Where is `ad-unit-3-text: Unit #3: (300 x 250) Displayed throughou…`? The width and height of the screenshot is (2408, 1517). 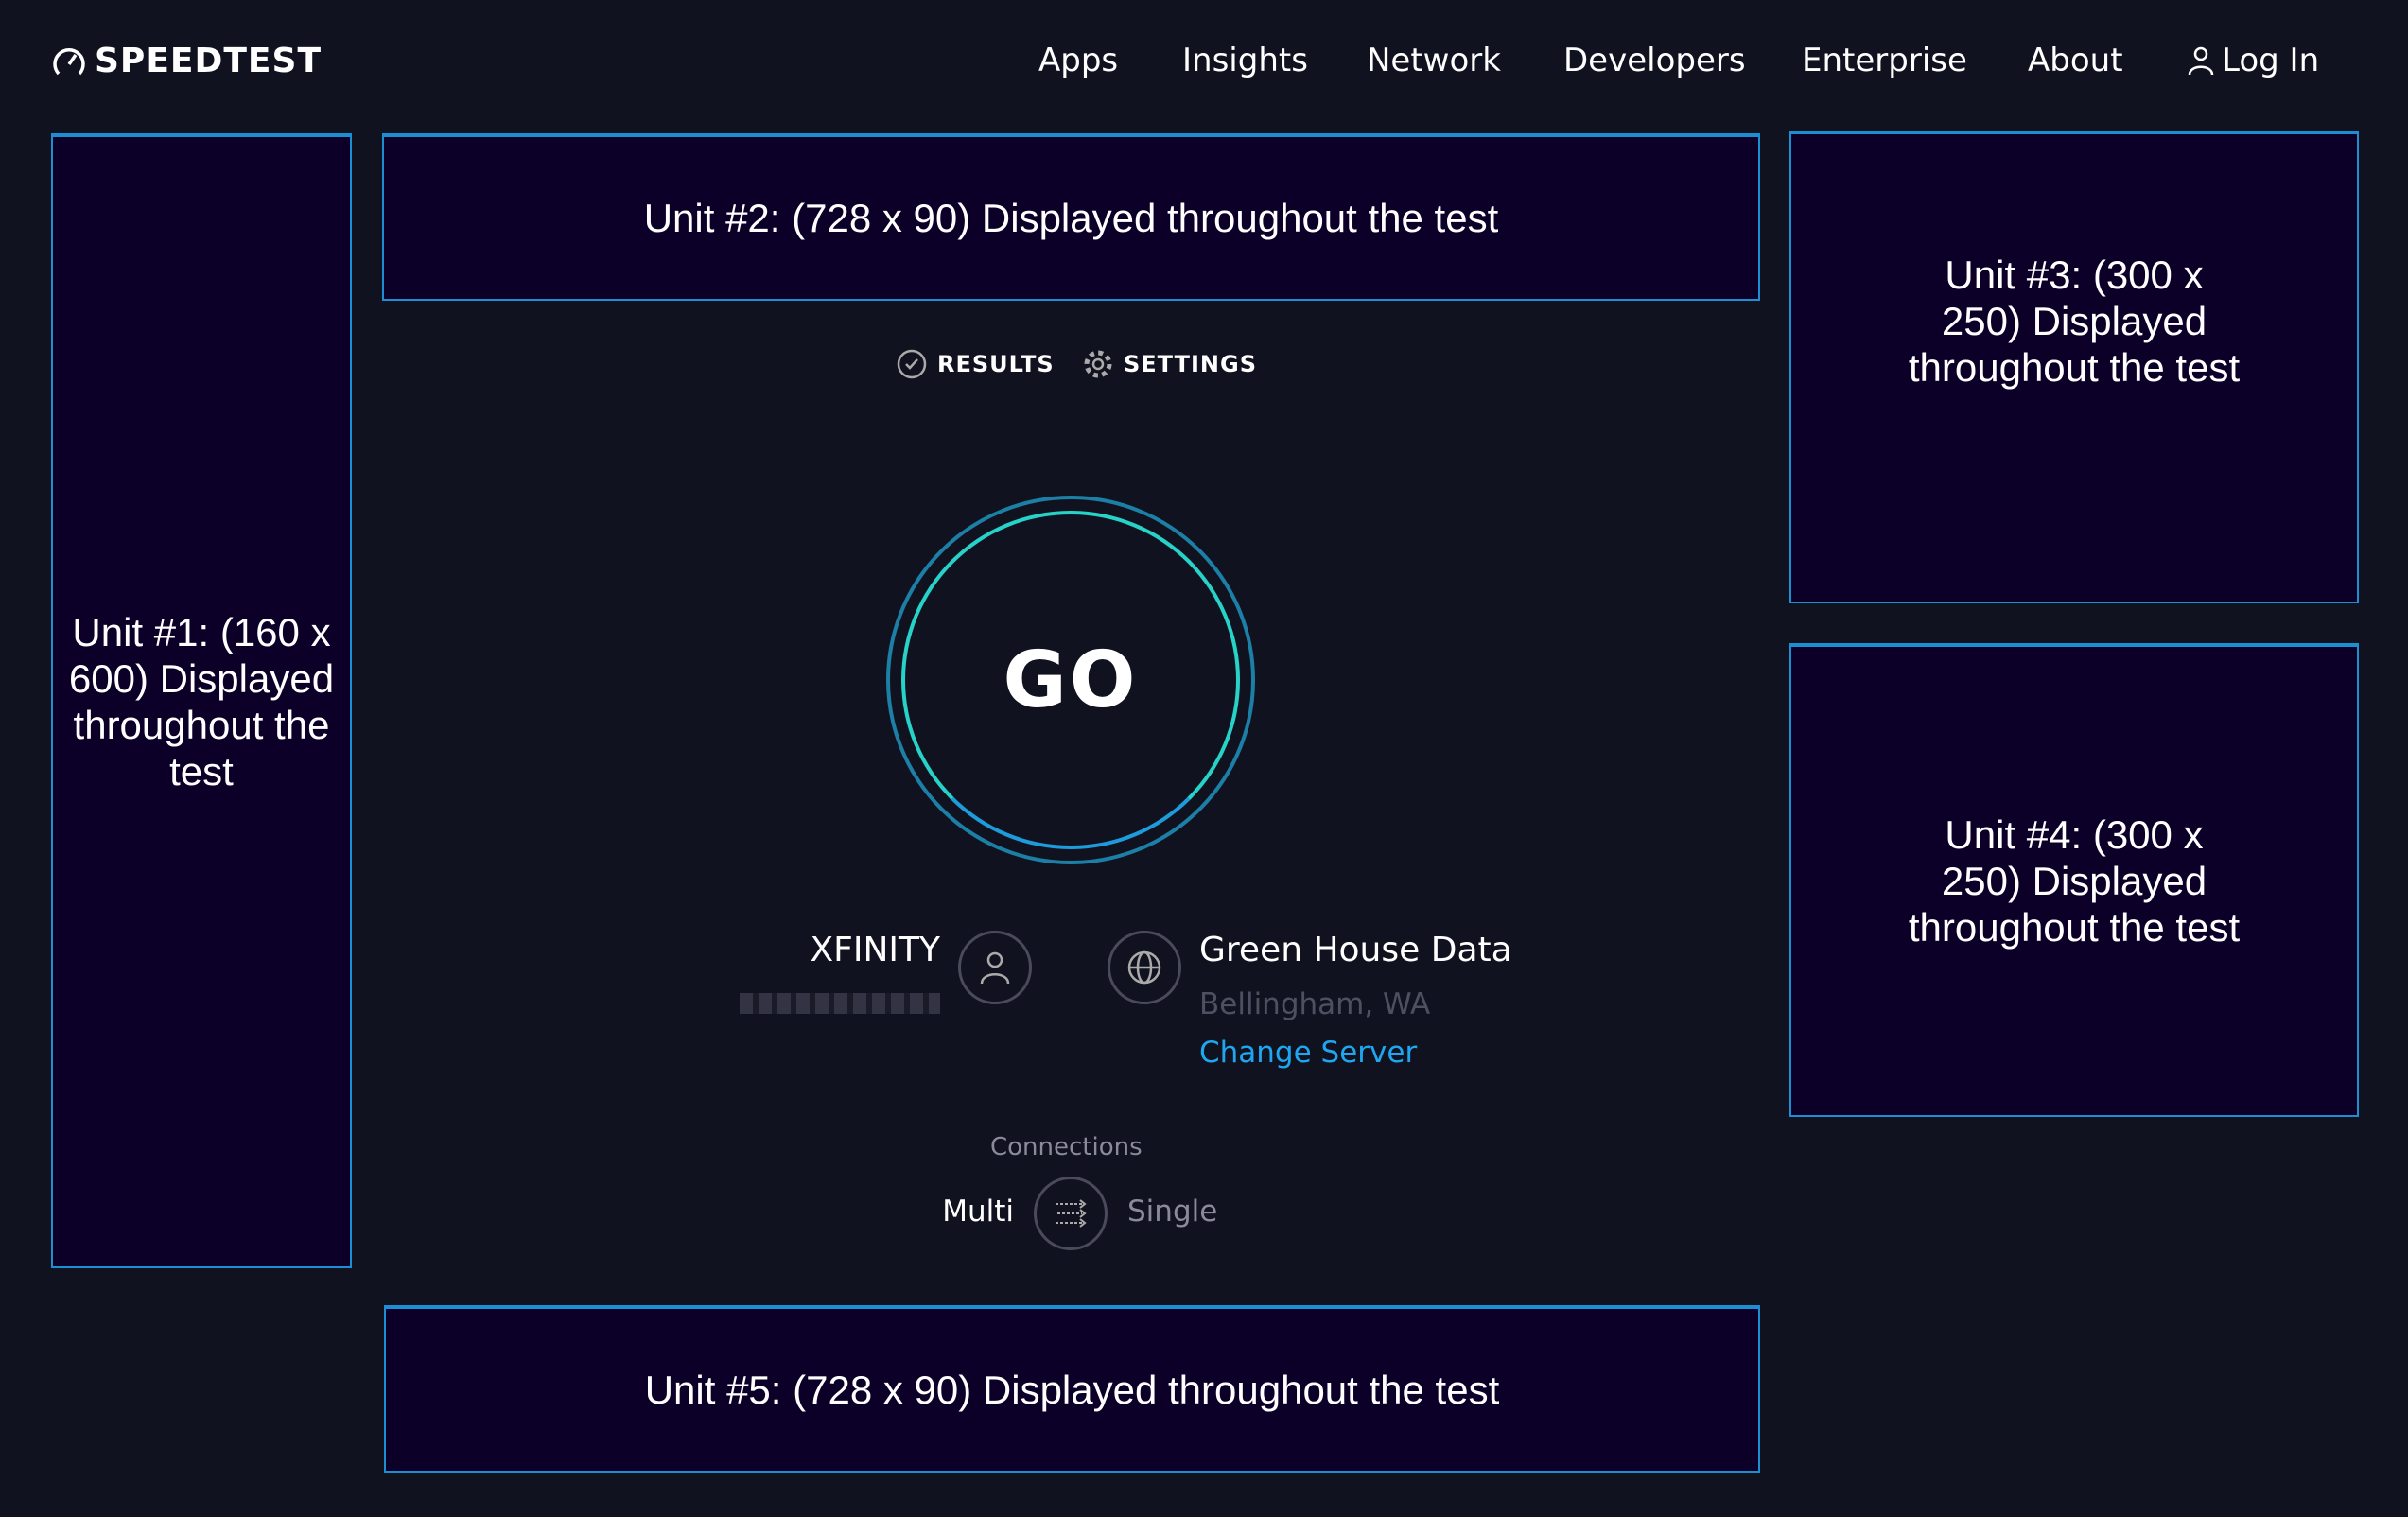
ad-unit-3-text: Unit #3: (300 x 250) Displayed throughou… is located at coordinates (2074, 321).